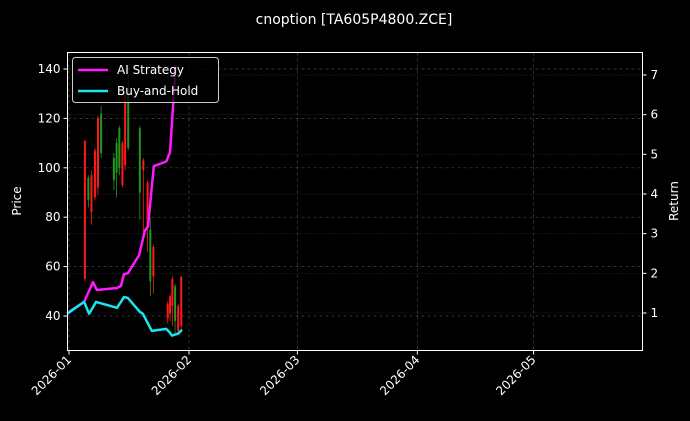  I want to click on buy-and-hold-line, so click(124, 316).